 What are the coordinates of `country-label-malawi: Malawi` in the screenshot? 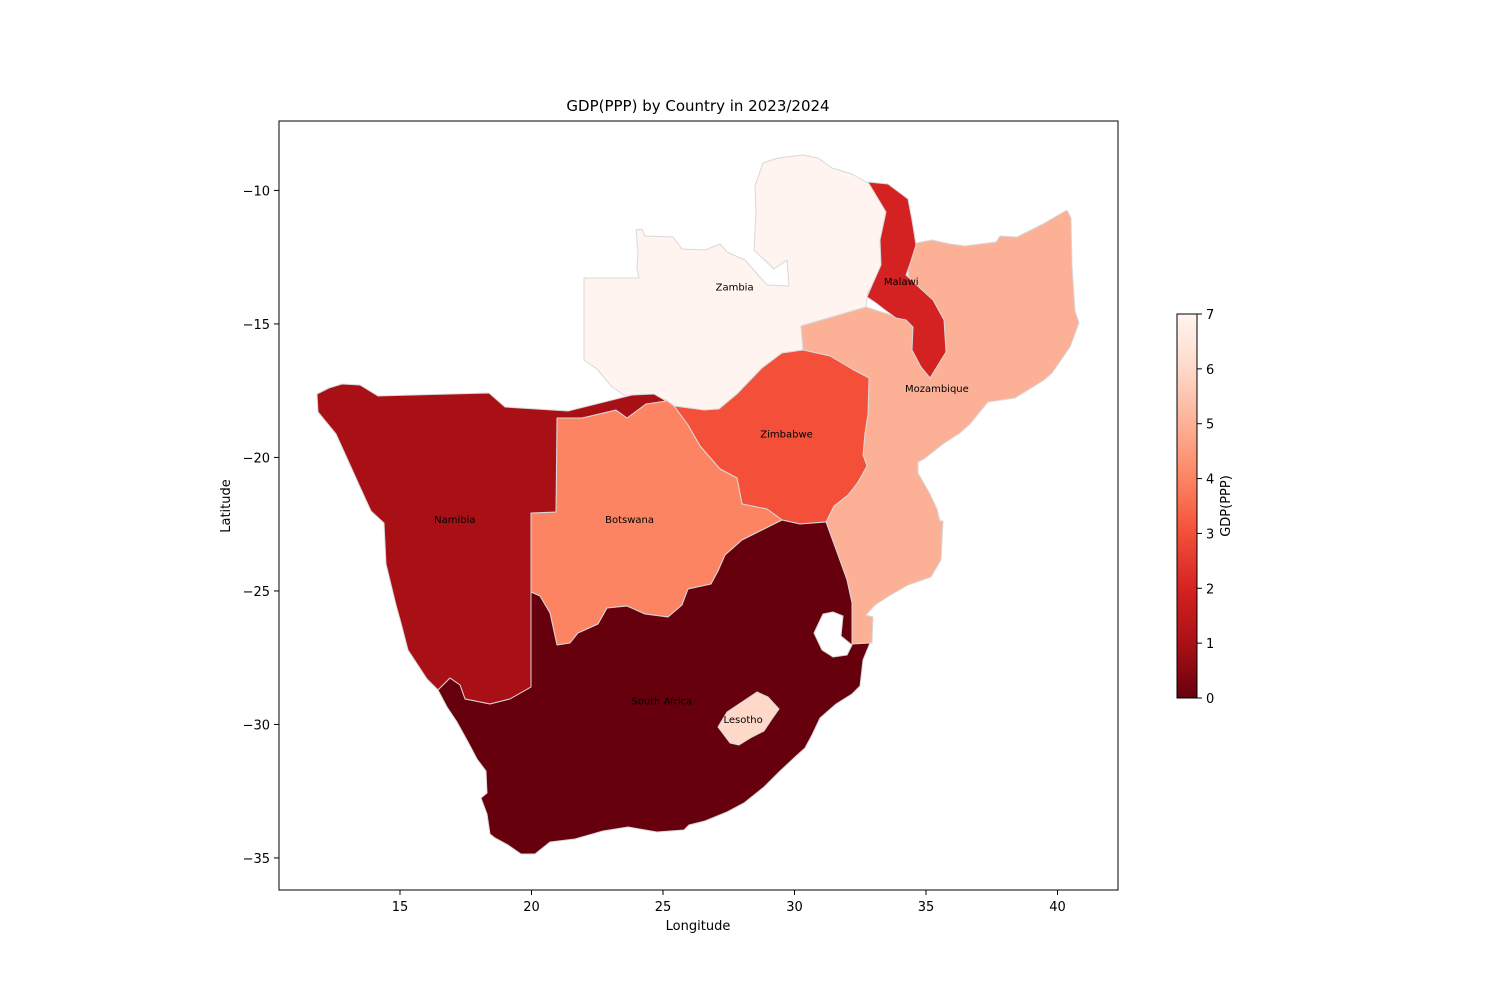 It's located at (901, 282).